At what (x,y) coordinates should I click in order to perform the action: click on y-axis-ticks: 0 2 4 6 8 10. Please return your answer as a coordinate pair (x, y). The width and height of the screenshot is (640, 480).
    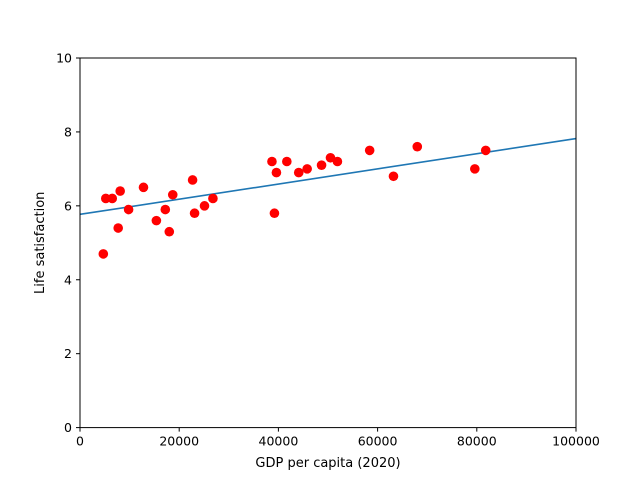
    Looking at the image, I should click on (68, 243).